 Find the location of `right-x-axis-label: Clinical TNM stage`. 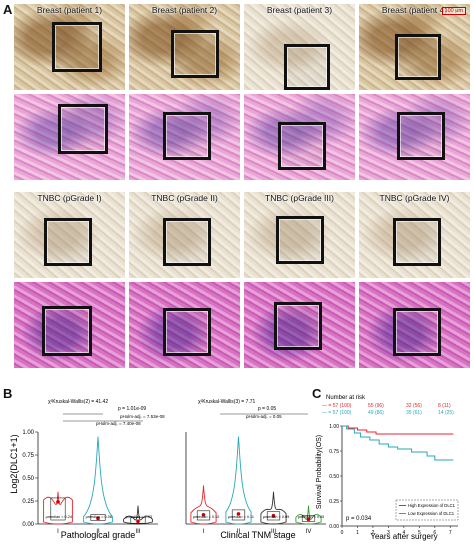

right-x-axis-label: Clinical TNM stage is located at coordinates (257, 535).